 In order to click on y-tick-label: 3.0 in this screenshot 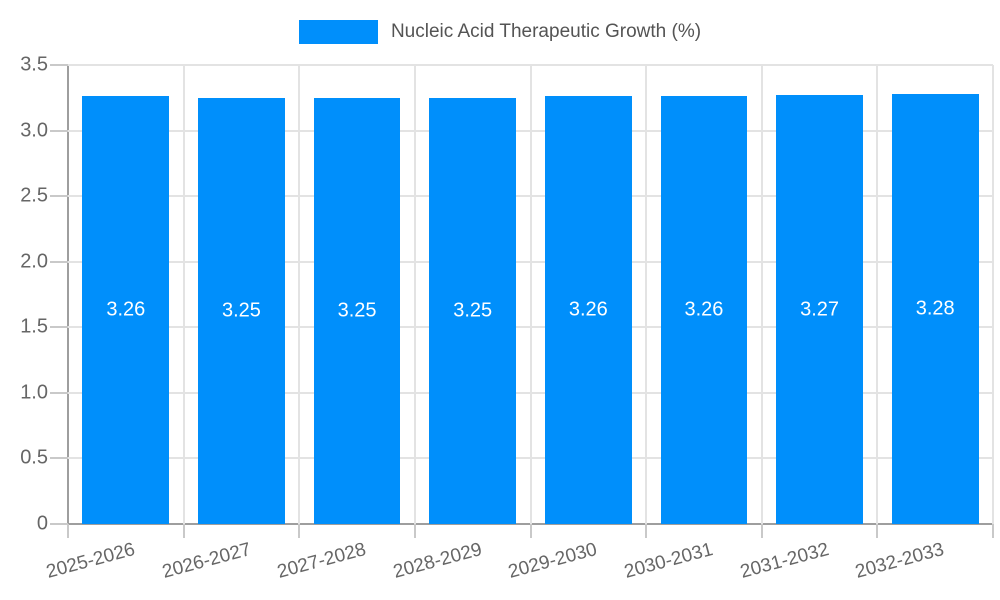, I will do `click(34, 130)`.